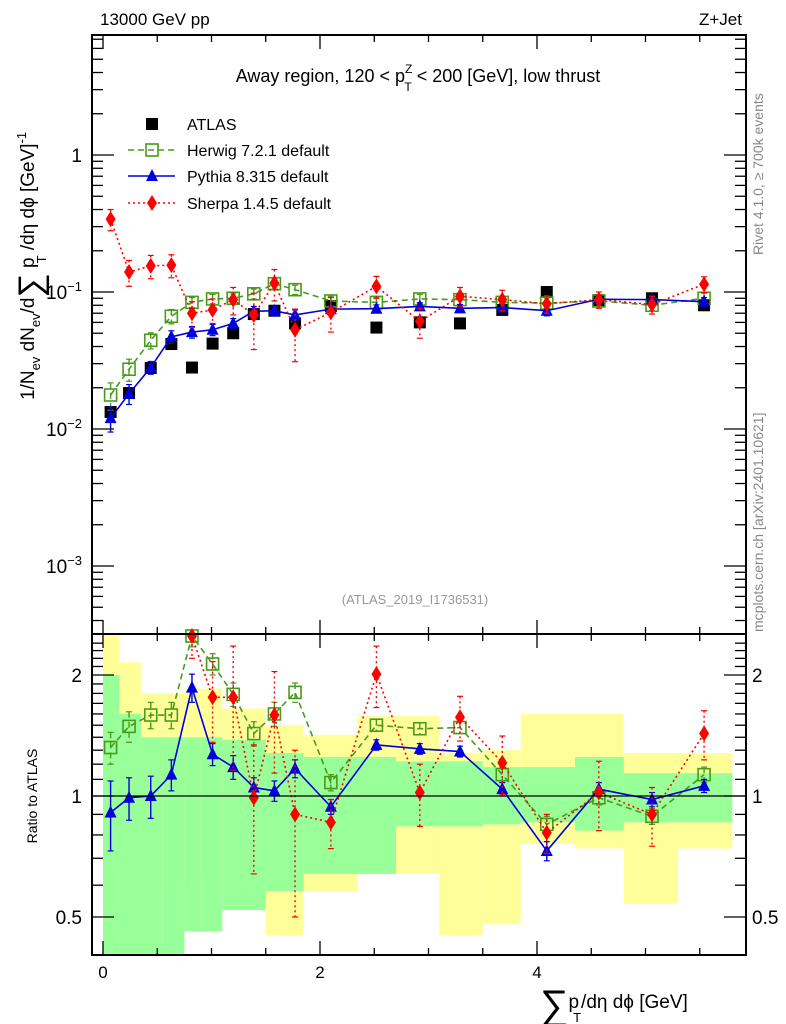  Describe the element at coordinates (76, 797) in the screenshot. I see `ratio-y-tick-label: 1` at that location.